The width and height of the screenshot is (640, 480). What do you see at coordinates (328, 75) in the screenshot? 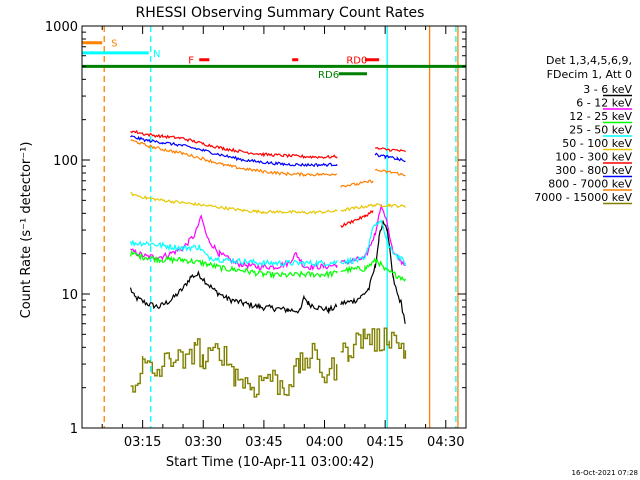
I see `state-label-rd6: RD6` at bounding box center [328, 75].